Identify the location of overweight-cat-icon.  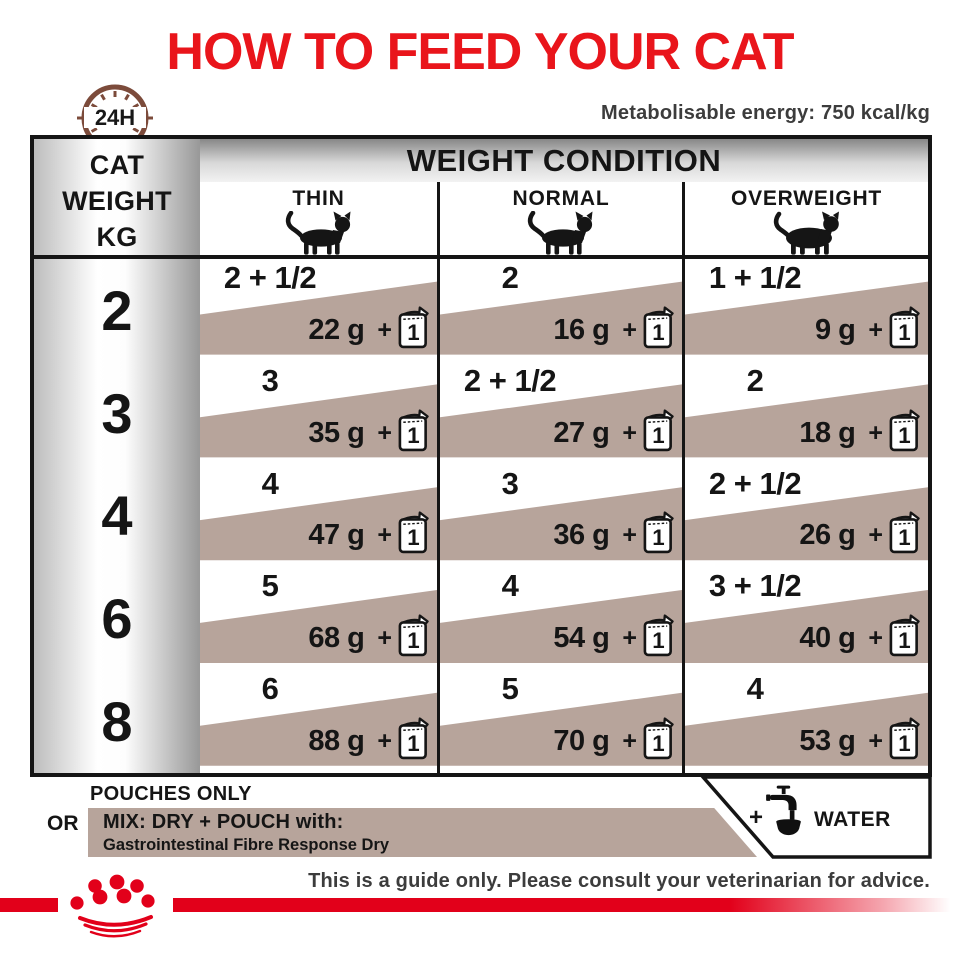
(807, 233).